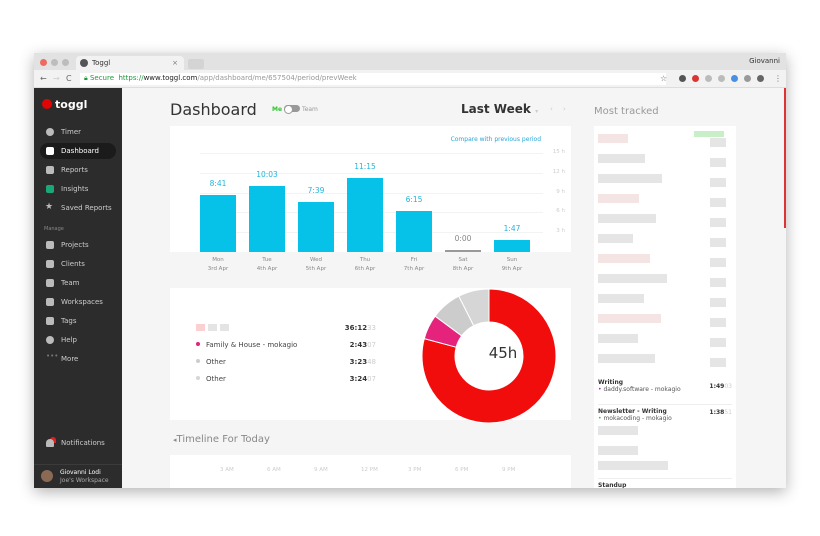 This screenshot has height=536, width=820. I want to click on sidebar-item-team: Team, so click(78, 283).